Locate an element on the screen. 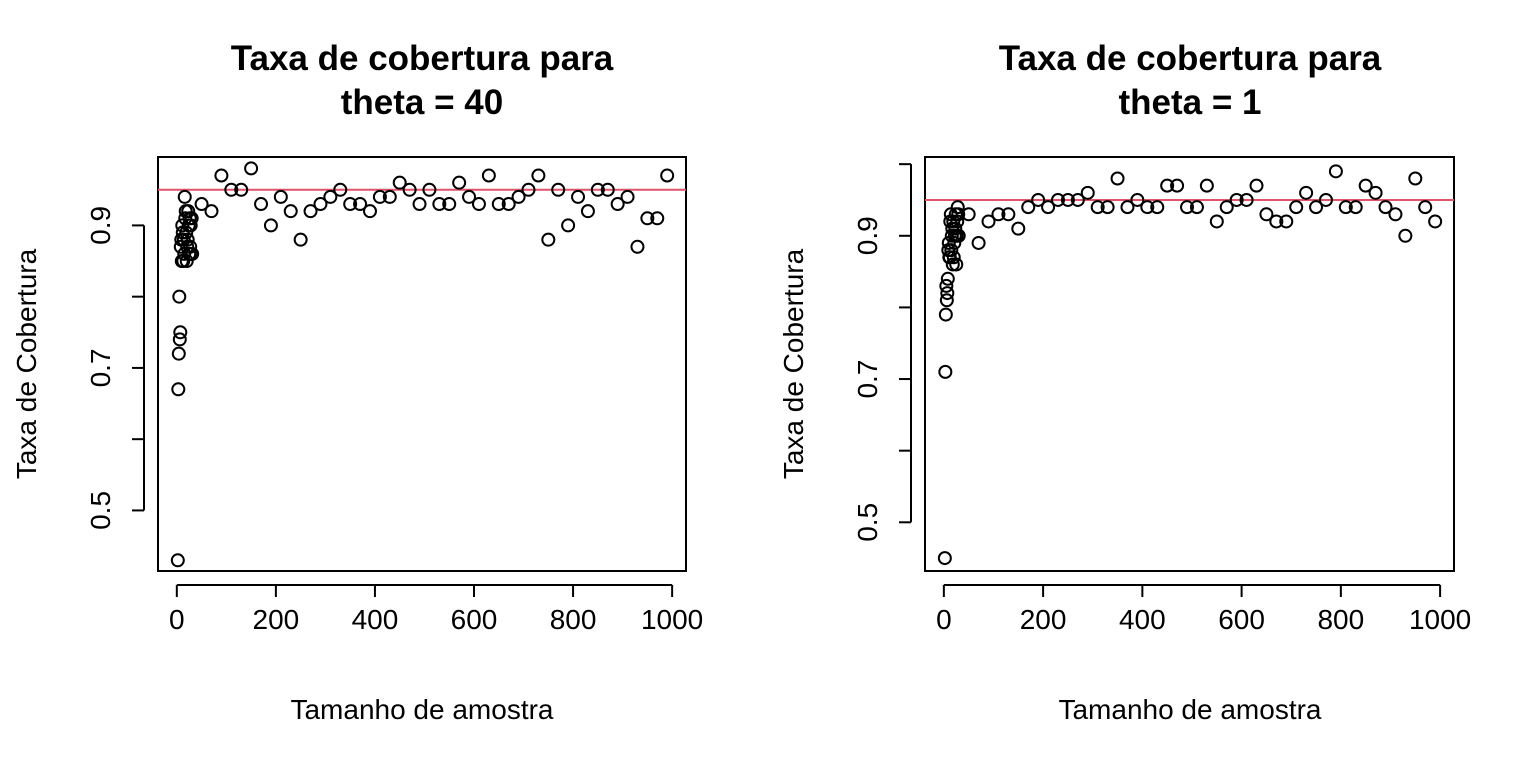 The width and height of the screenshot is (1536, 768). y-tick-label: 0.7 is located at coordinates (867, 379).